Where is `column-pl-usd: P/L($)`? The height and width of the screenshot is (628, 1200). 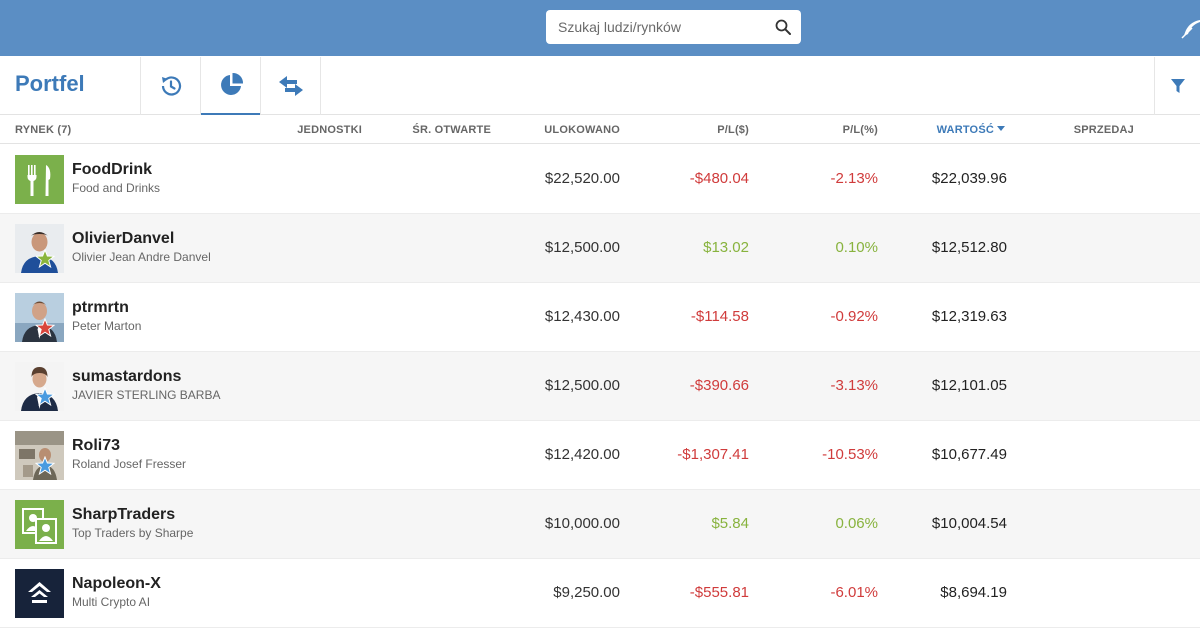 column-pl-usd: P/L($) is located at coordinates (733, 130).